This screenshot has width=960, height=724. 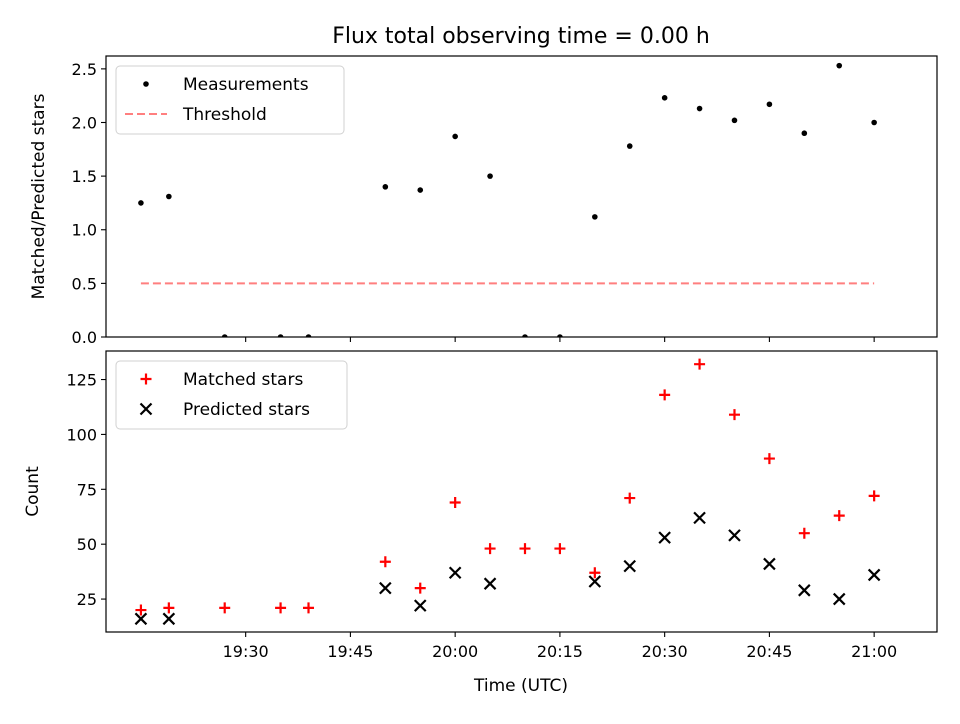 I want to click on y-tick-label: 50, so click(x=87, y=544).